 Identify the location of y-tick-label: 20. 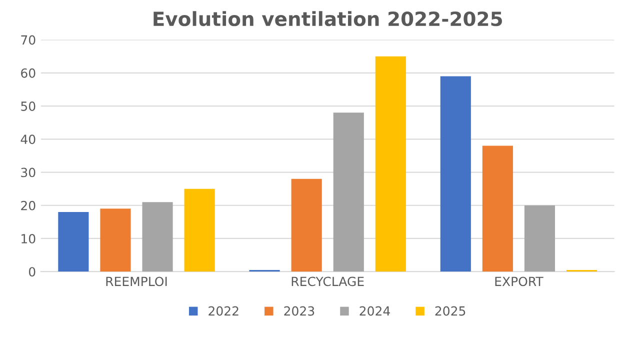
(28, 205).